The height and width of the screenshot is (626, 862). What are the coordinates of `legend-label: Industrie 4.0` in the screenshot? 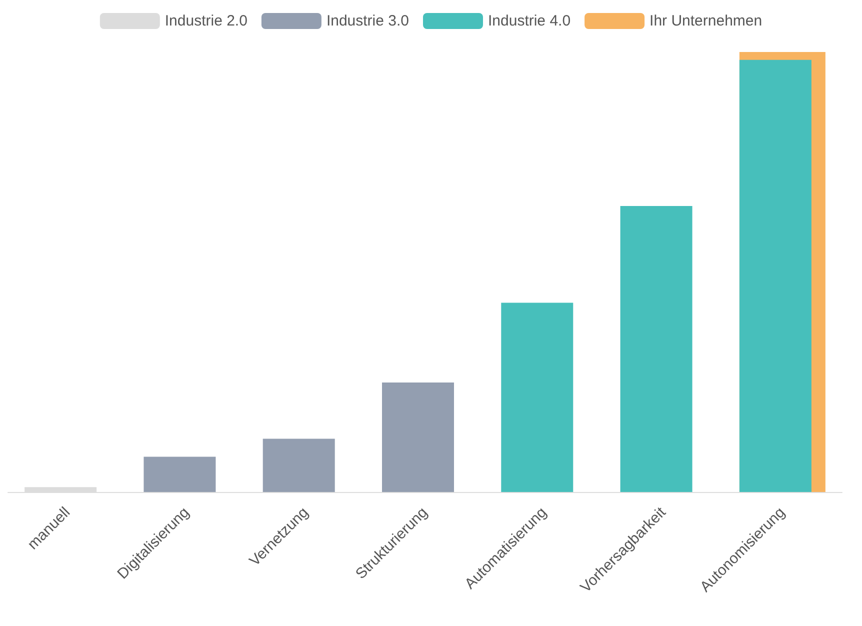 It's located at (529, 21).